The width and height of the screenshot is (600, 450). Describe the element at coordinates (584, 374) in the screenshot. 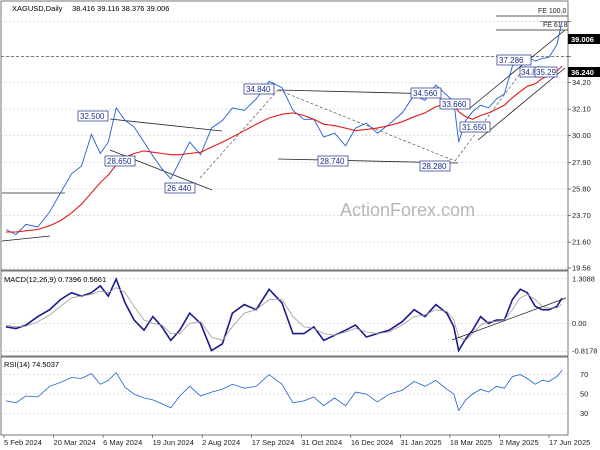

I see `rsi-tick-label: 70` at that location.